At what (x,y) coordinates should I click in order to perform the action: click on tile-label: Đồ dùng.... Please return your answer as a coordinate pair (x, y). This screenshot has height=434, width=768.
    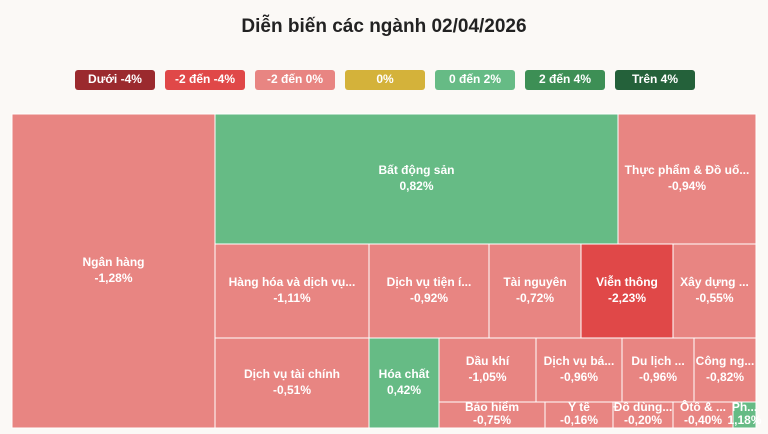
    Looking at the image, I should click on (643, 407).